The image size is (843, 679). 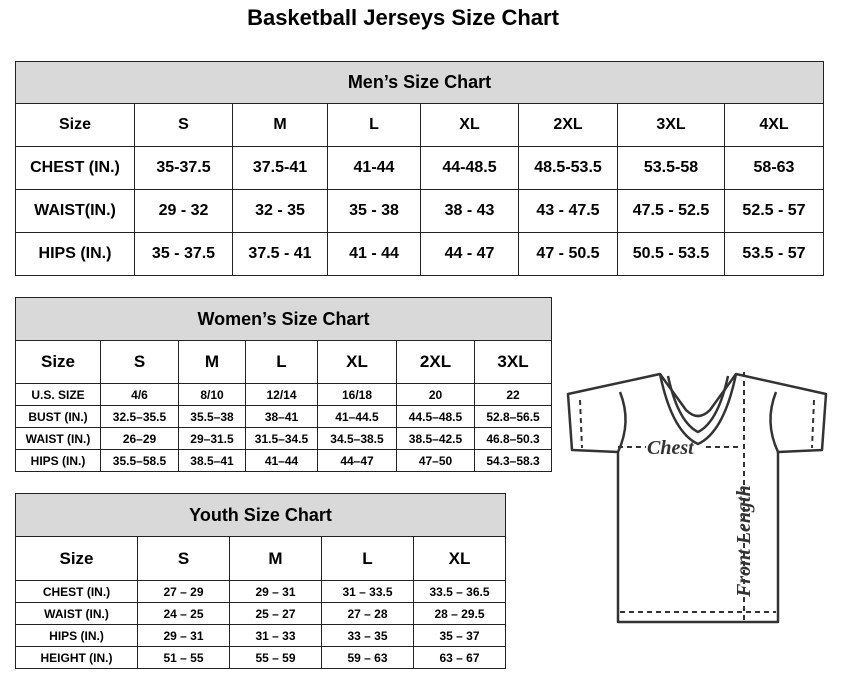 What do you see at coordinates (212, 460) in the screenshot?
I see `measurement-cell: 38.5–41` at bounding box center [212, 460].